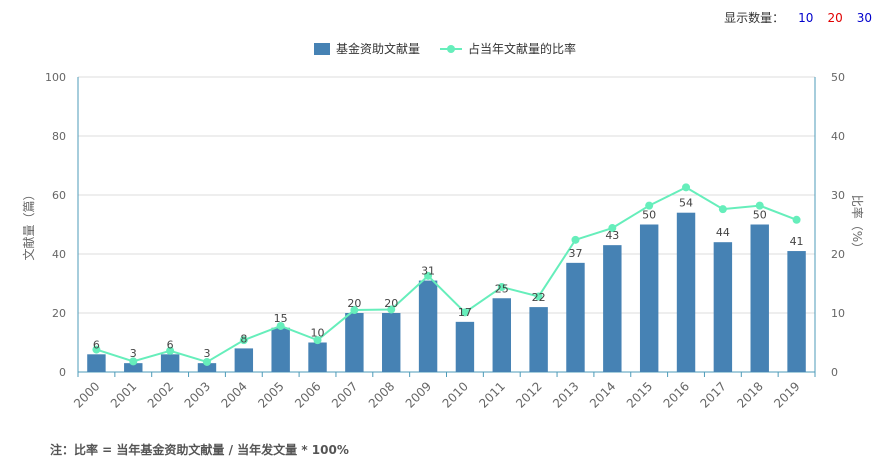 This screenshot has height=469, width=886. What do you see at coordinates (522, 48) in the screenshot?
I see `legend-line-label: 占当年文献量的比率` at bounding box center [522, 48].